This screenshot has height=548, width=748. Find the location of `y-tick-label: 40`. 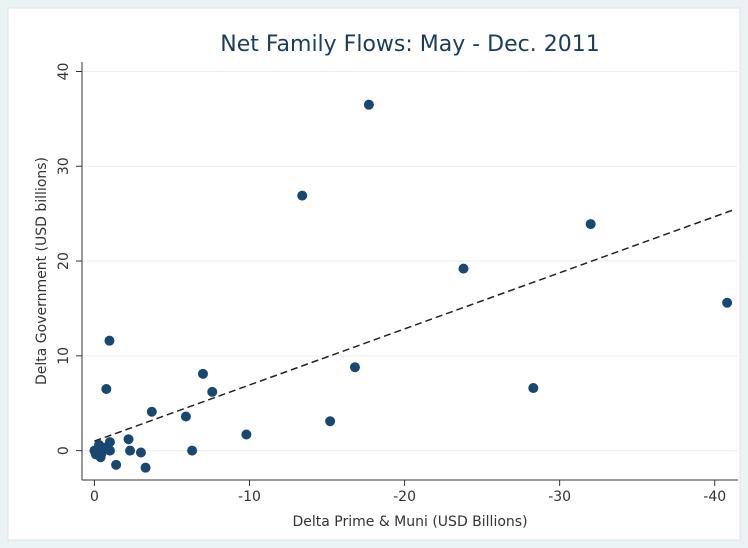

y-tick-label: 40 is located at coordinates (64, 72).